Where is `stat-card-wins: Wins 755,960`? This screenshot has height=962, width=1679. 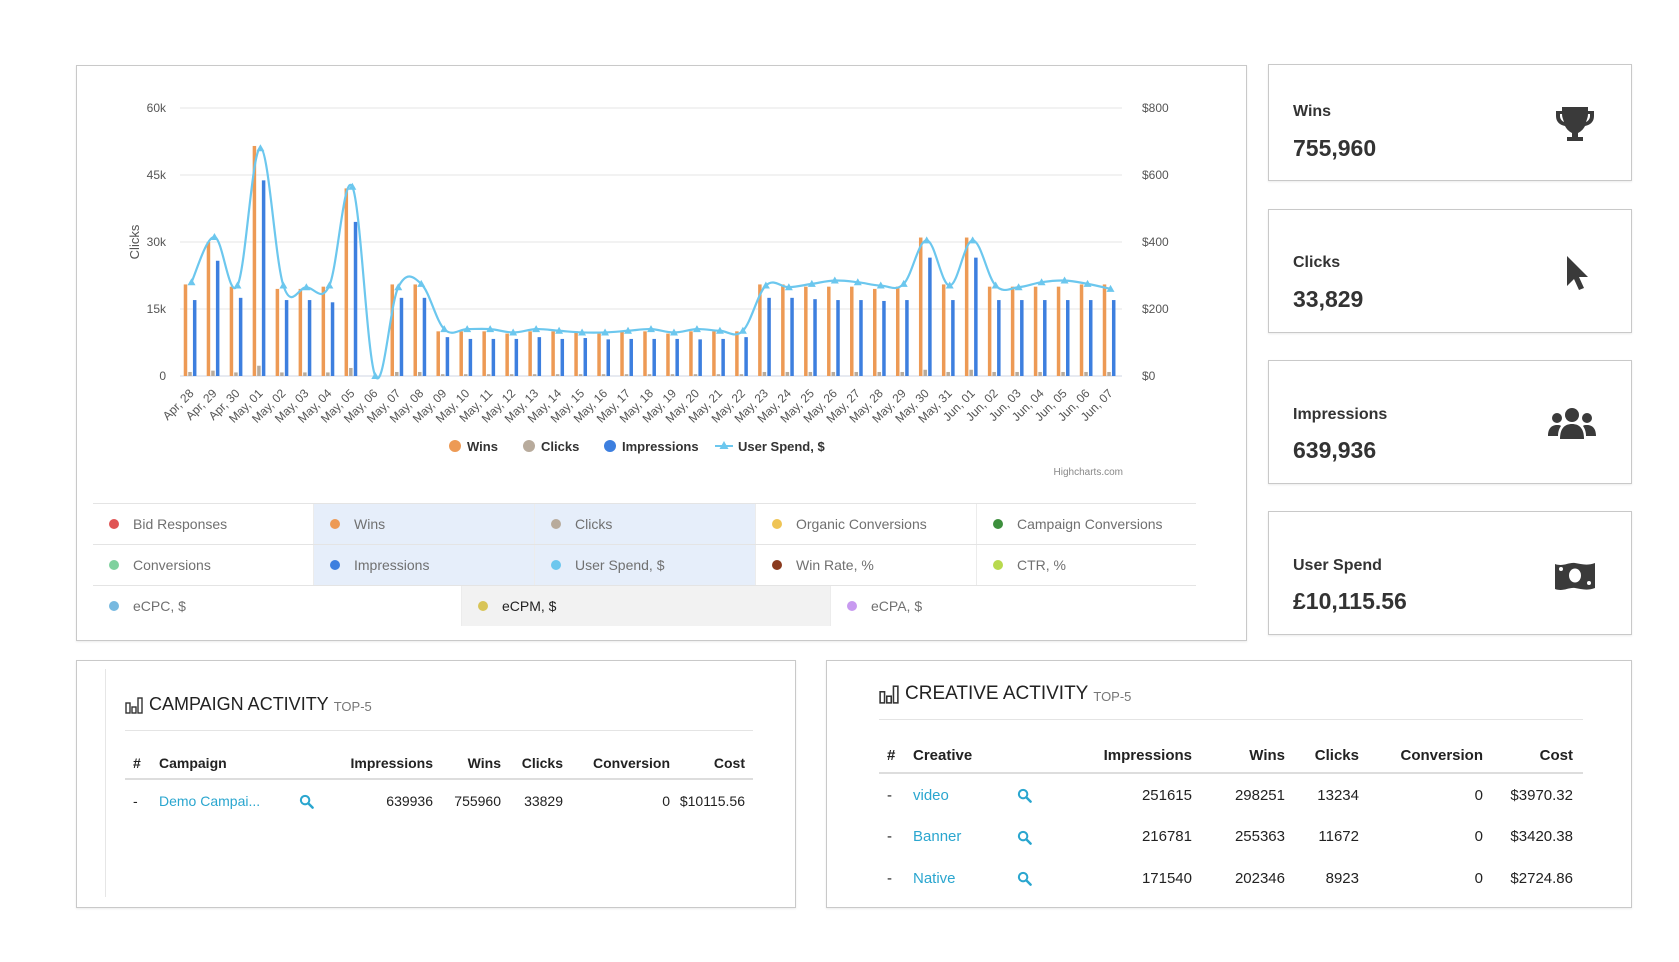
stat-card-wins: Wins 755,960 is located at coordinates (1450, 122).